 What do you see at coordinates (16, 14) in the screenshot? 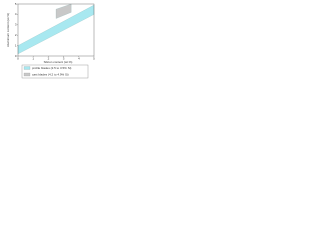
I see `y-tick-label: 4` at bounding box center [16, 14].